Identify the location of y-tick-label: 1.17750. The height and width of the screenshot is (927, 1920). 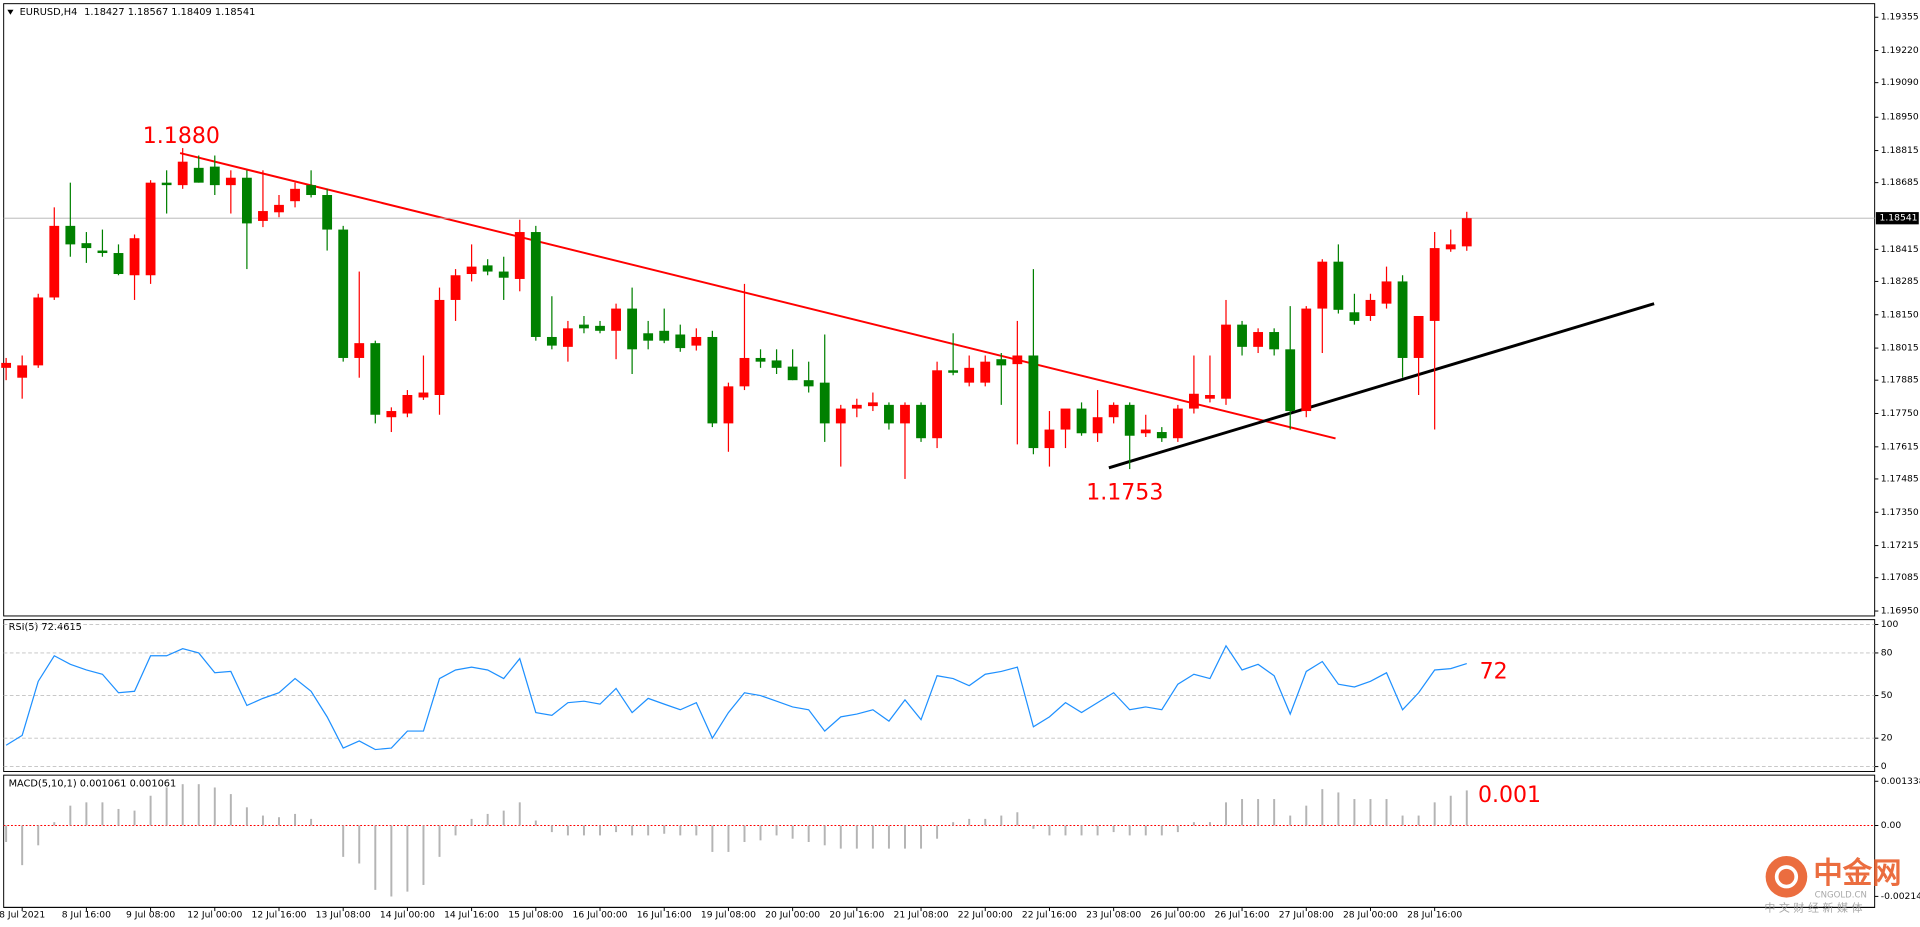
(1900, 413).